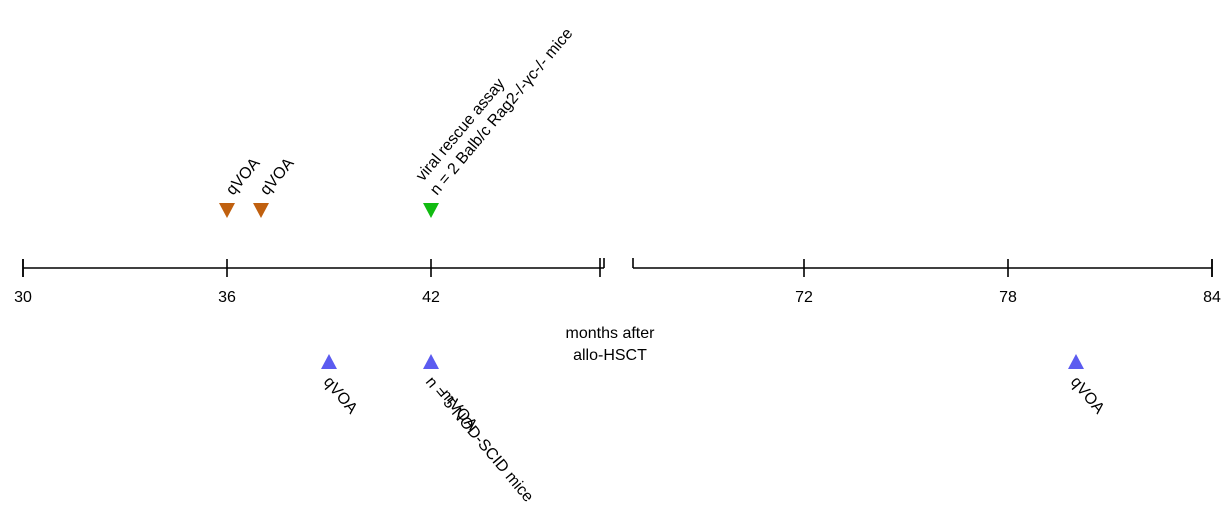 The image size is (1225, 511). What do you see at coordinates (617, 282) in the screenshot?
I see `timeline-ticks: 30 36 42 72 78 84` at bounding box center [617, 282].